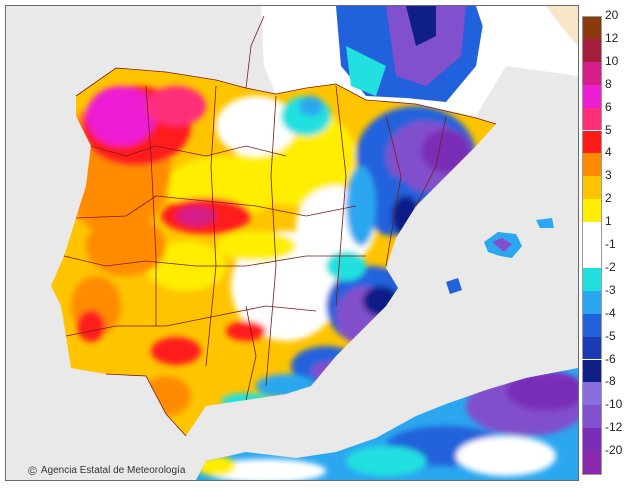  Describe the element at coordinates (419, 61) in the screenshot. I see `france-region` at that location.